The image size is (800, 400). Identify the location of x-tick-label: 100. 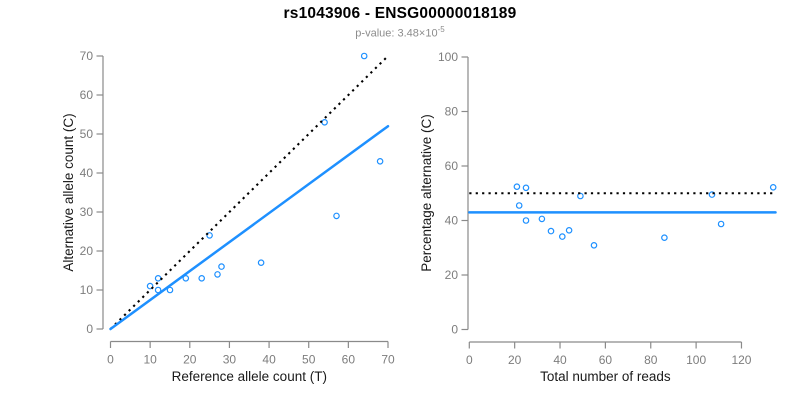
(696, 360).